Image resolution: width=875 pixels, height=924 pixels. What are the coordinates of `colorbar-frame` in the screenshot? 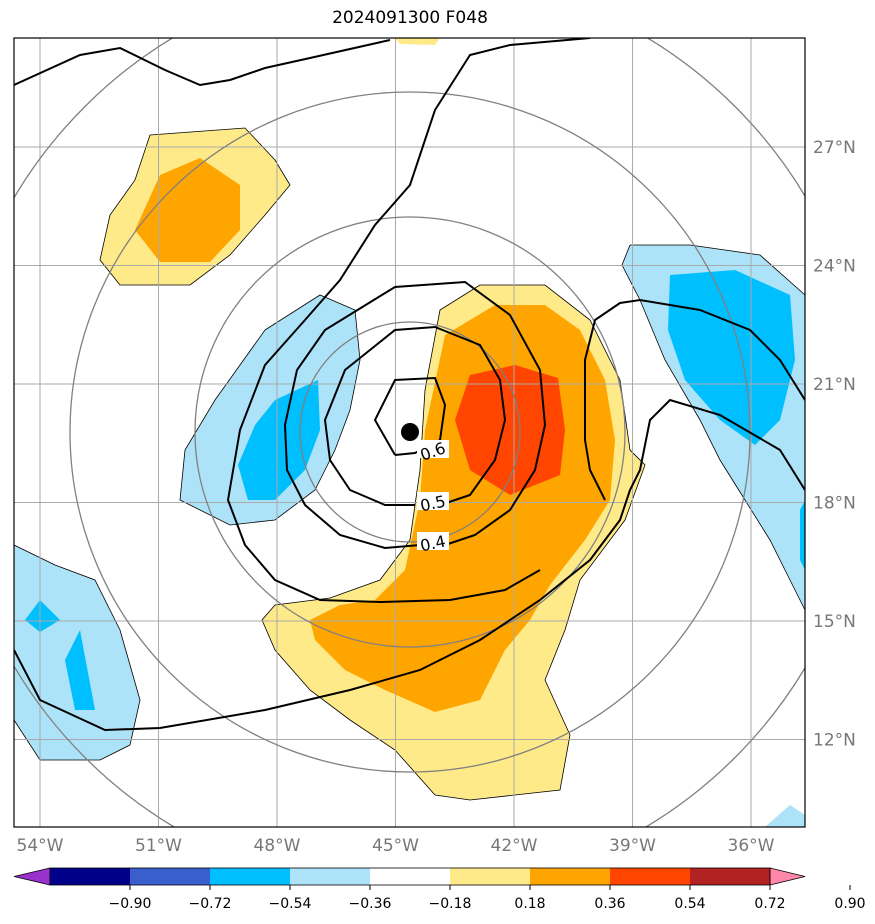 It's located at (410, 876).